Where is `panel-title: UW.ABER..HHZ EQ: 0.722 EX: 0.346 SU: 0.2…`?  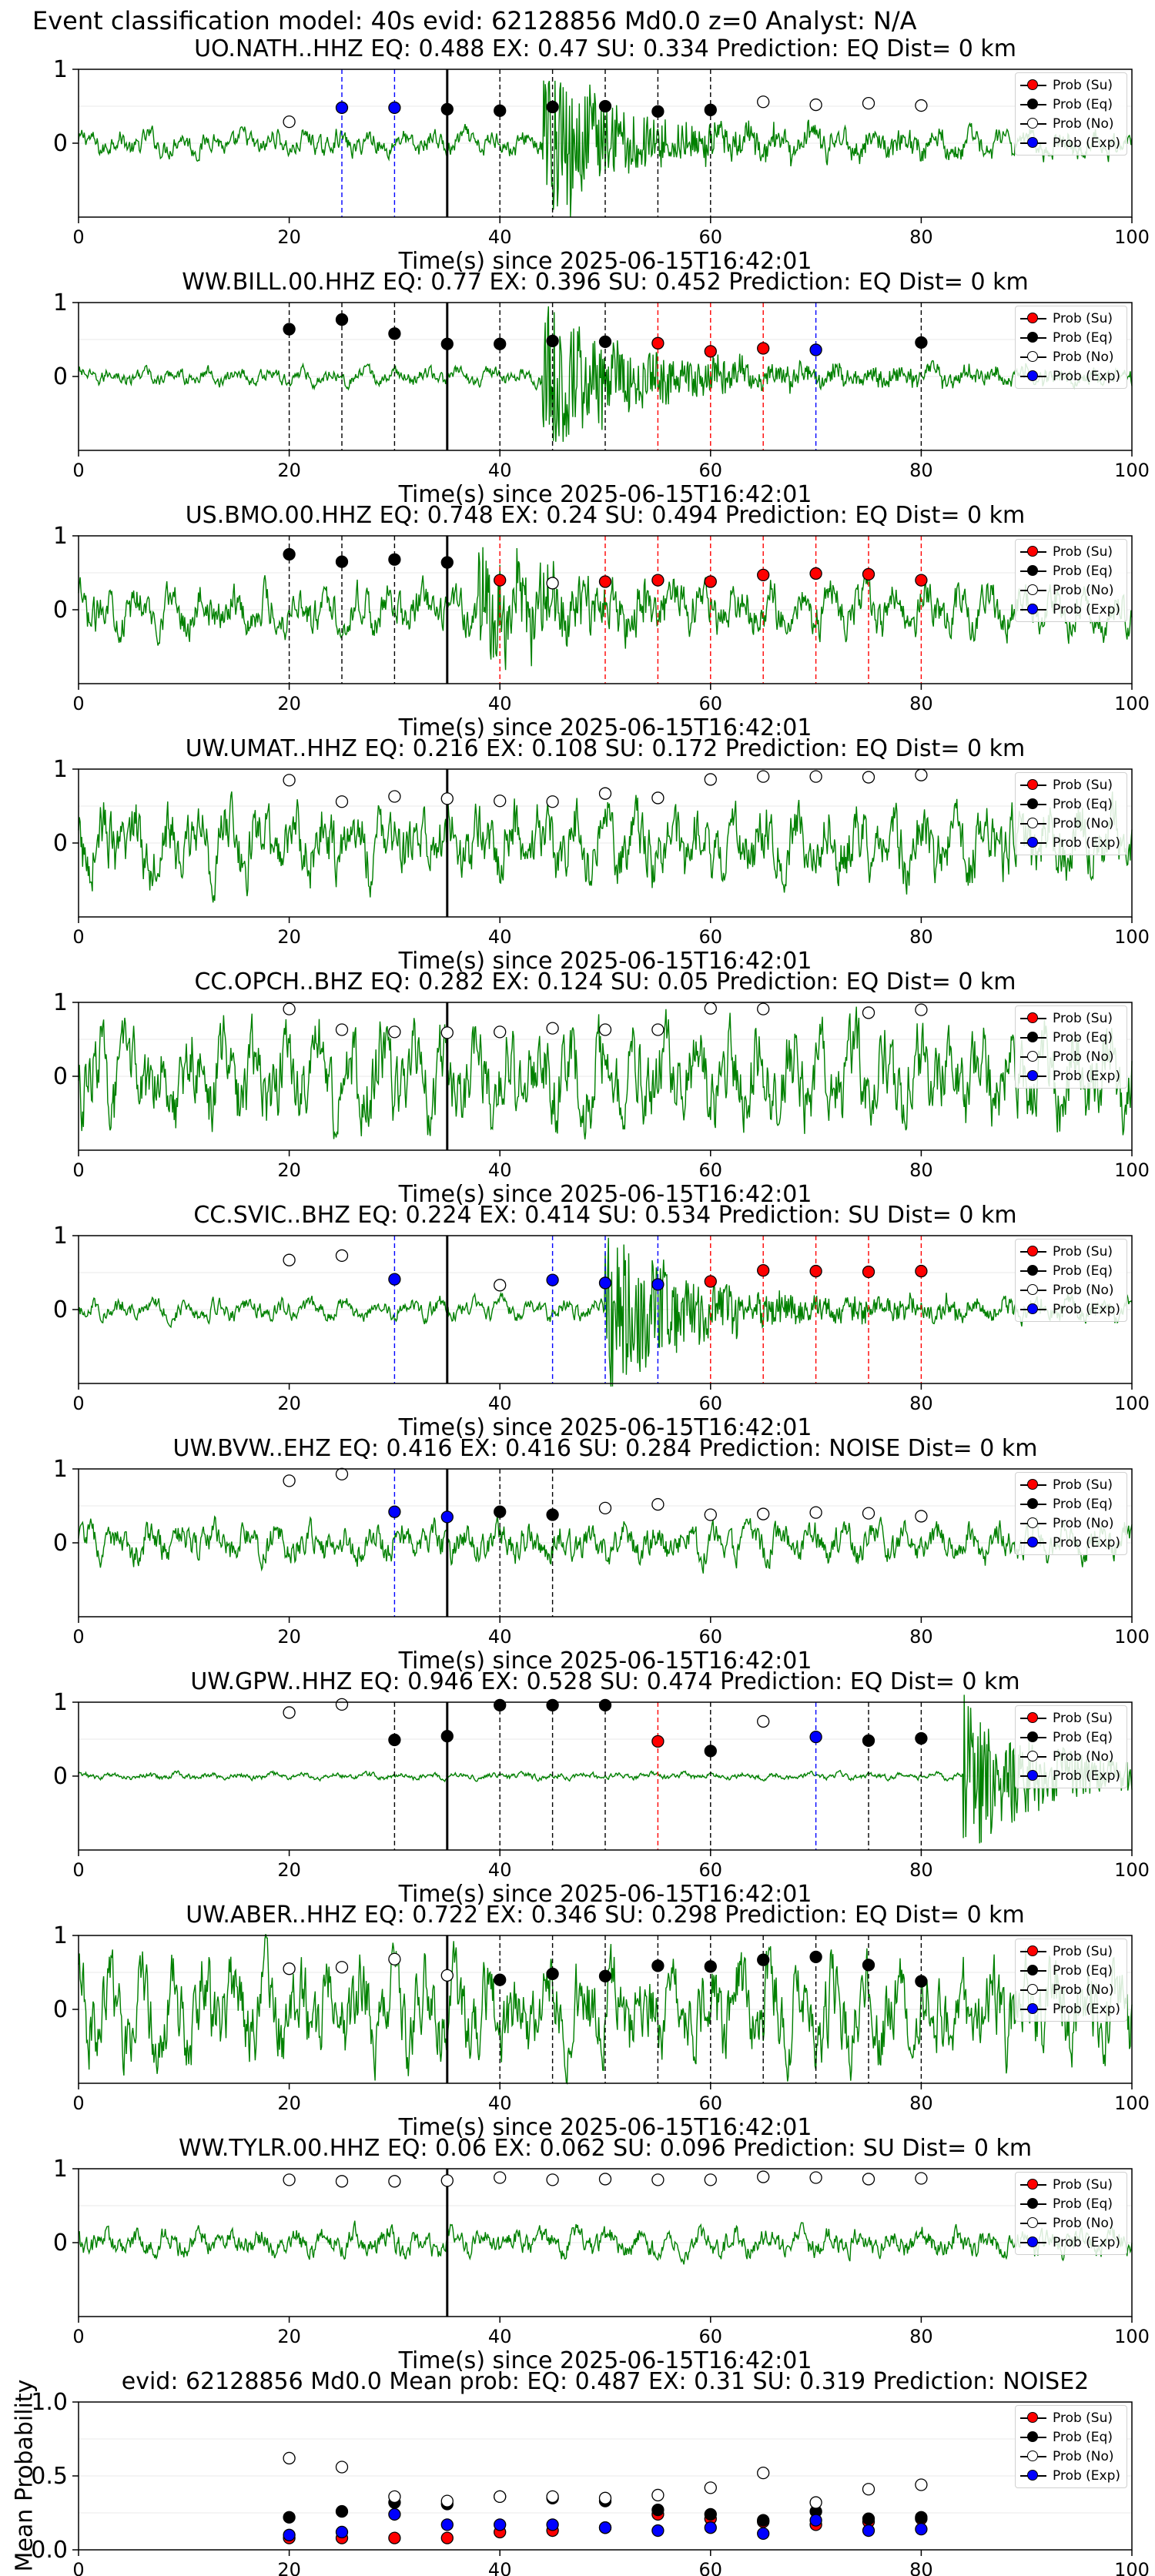
panel-title: UW.ABER..HHZ EQ: 0.722 EX: 0.346 SU: 0.2… is located at coordinates (605, 1916).